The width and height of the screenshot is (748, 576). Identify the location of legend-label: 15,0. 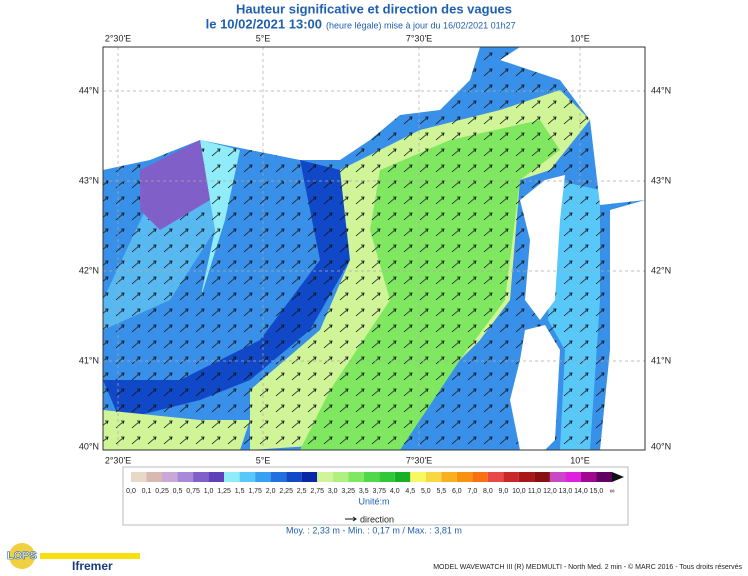
(597, 491).